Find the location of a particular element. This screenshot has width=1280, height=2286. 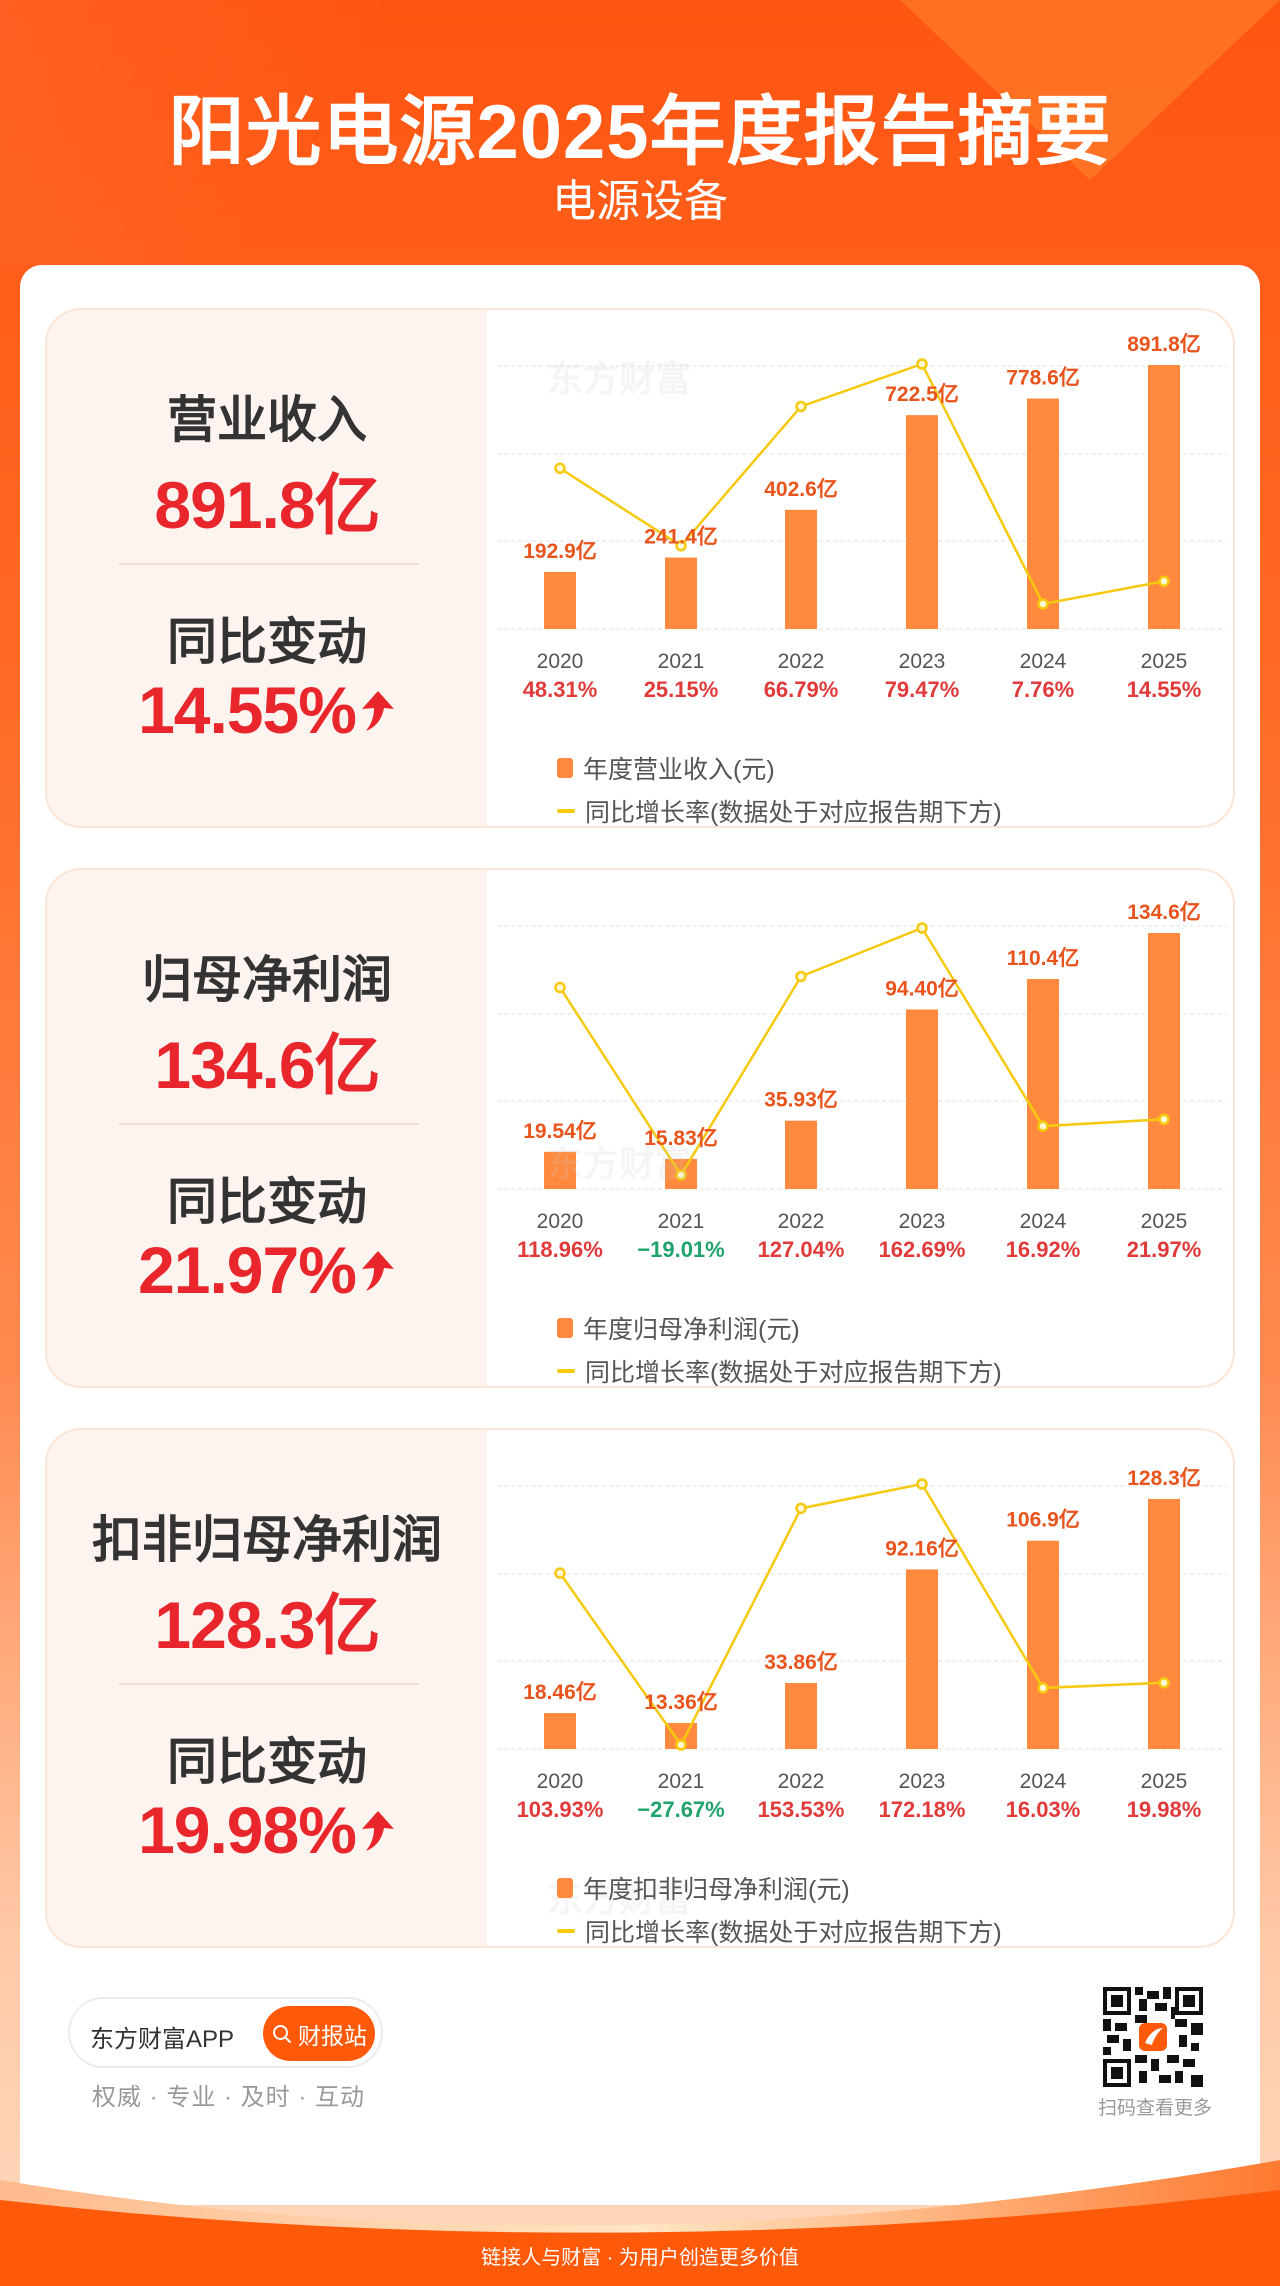

bar-value-label: 18.46亿 is located at coordinates (560, 1692).